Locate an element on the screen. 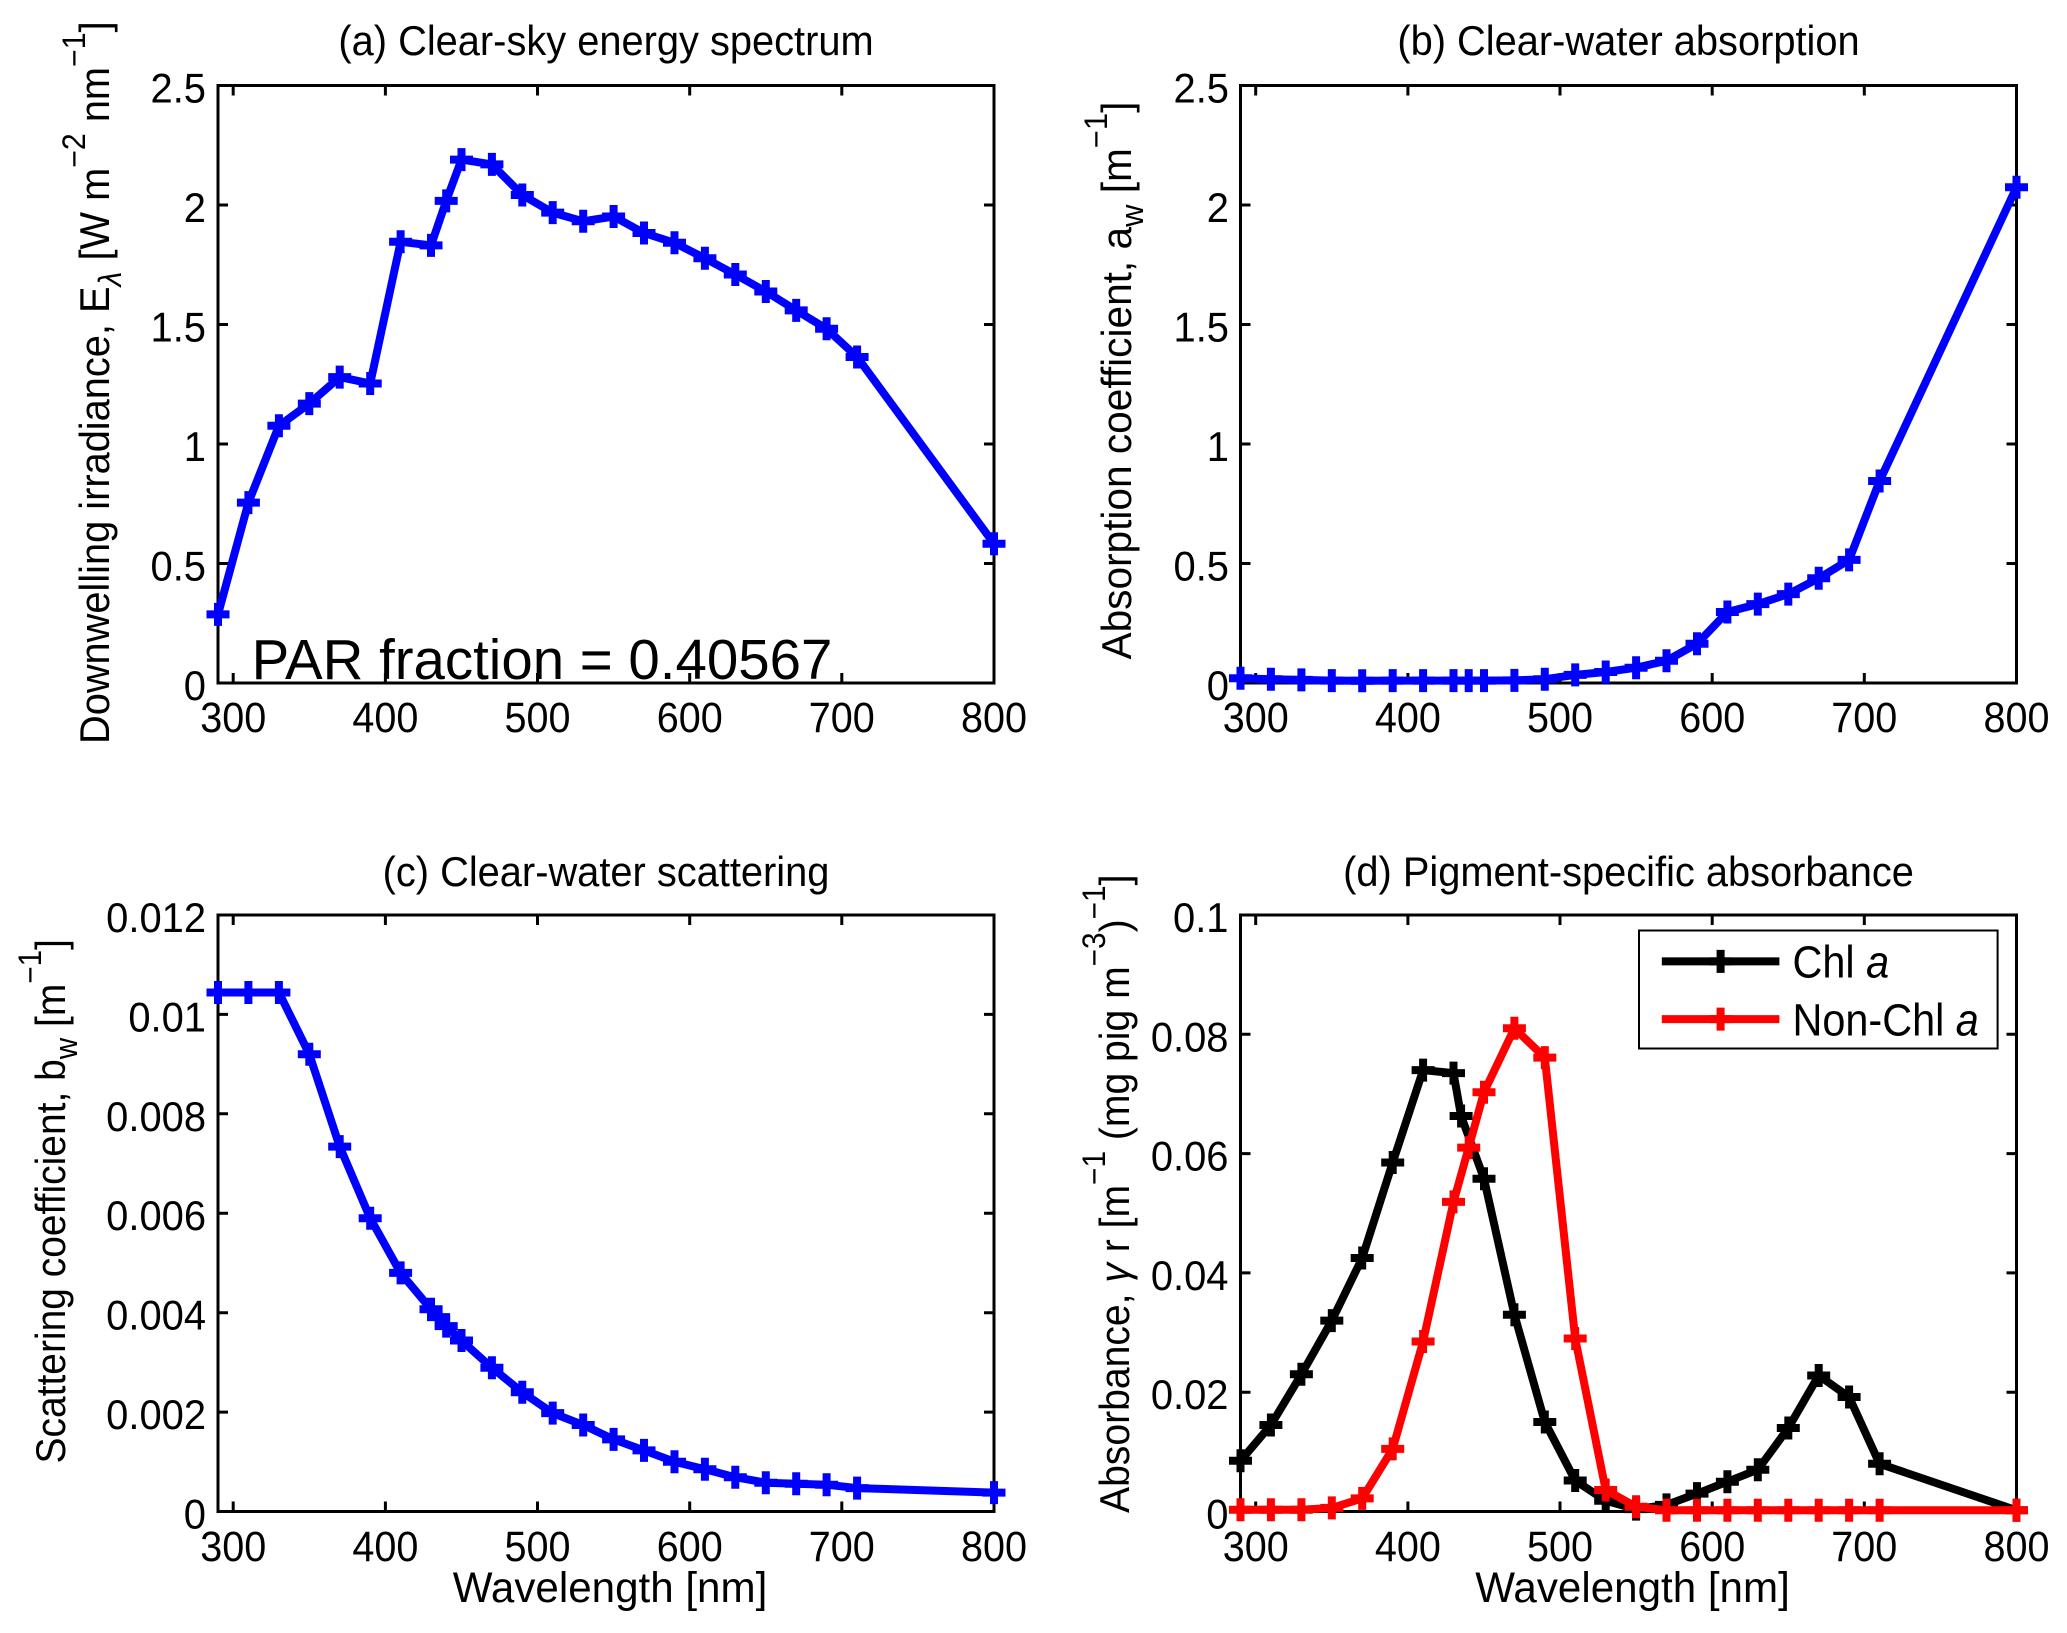 The image size is (2067, 1633). svg-text: 0.008 is located at coordinates (156, 1116).